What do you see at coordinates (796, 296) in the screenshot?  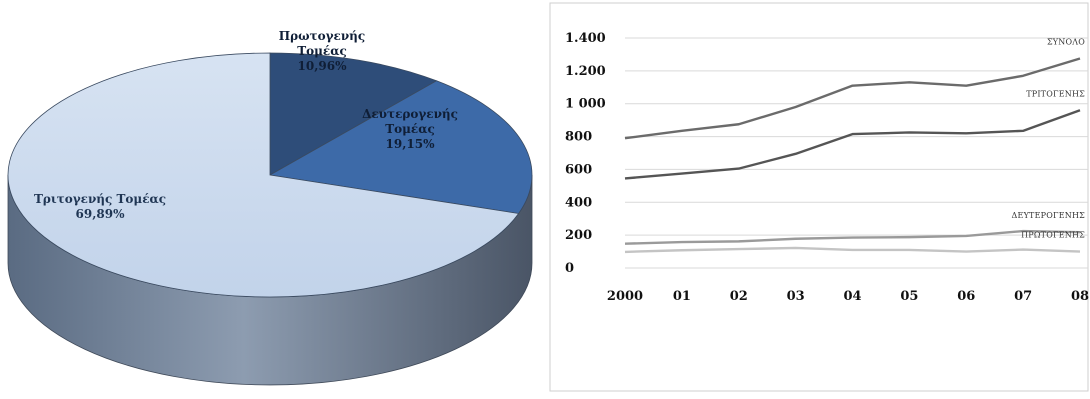 I see `x-tick-label: 03` at bounding box center [796, 296].